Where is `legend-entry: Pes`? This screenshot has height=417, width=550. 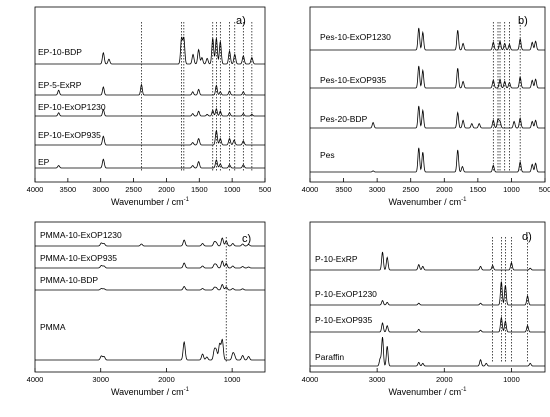 legend-entry: Pes is located at coordinates (327, 155).